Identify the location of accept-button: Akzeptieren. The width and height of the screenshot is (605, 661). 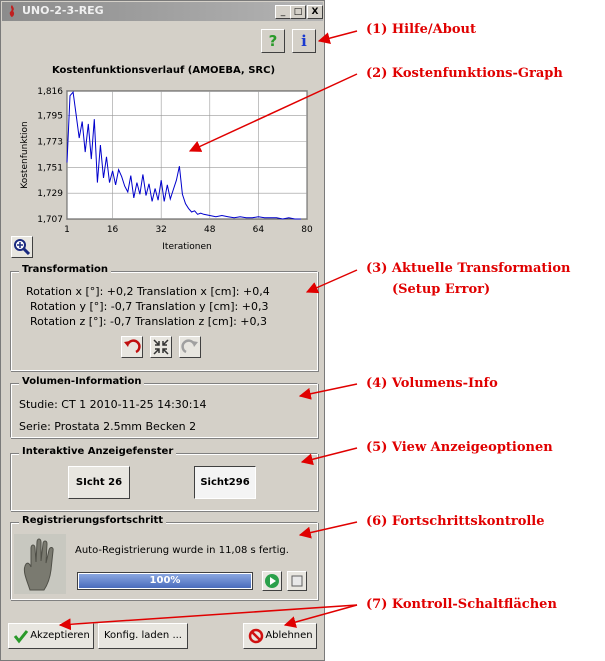
(51, 636).